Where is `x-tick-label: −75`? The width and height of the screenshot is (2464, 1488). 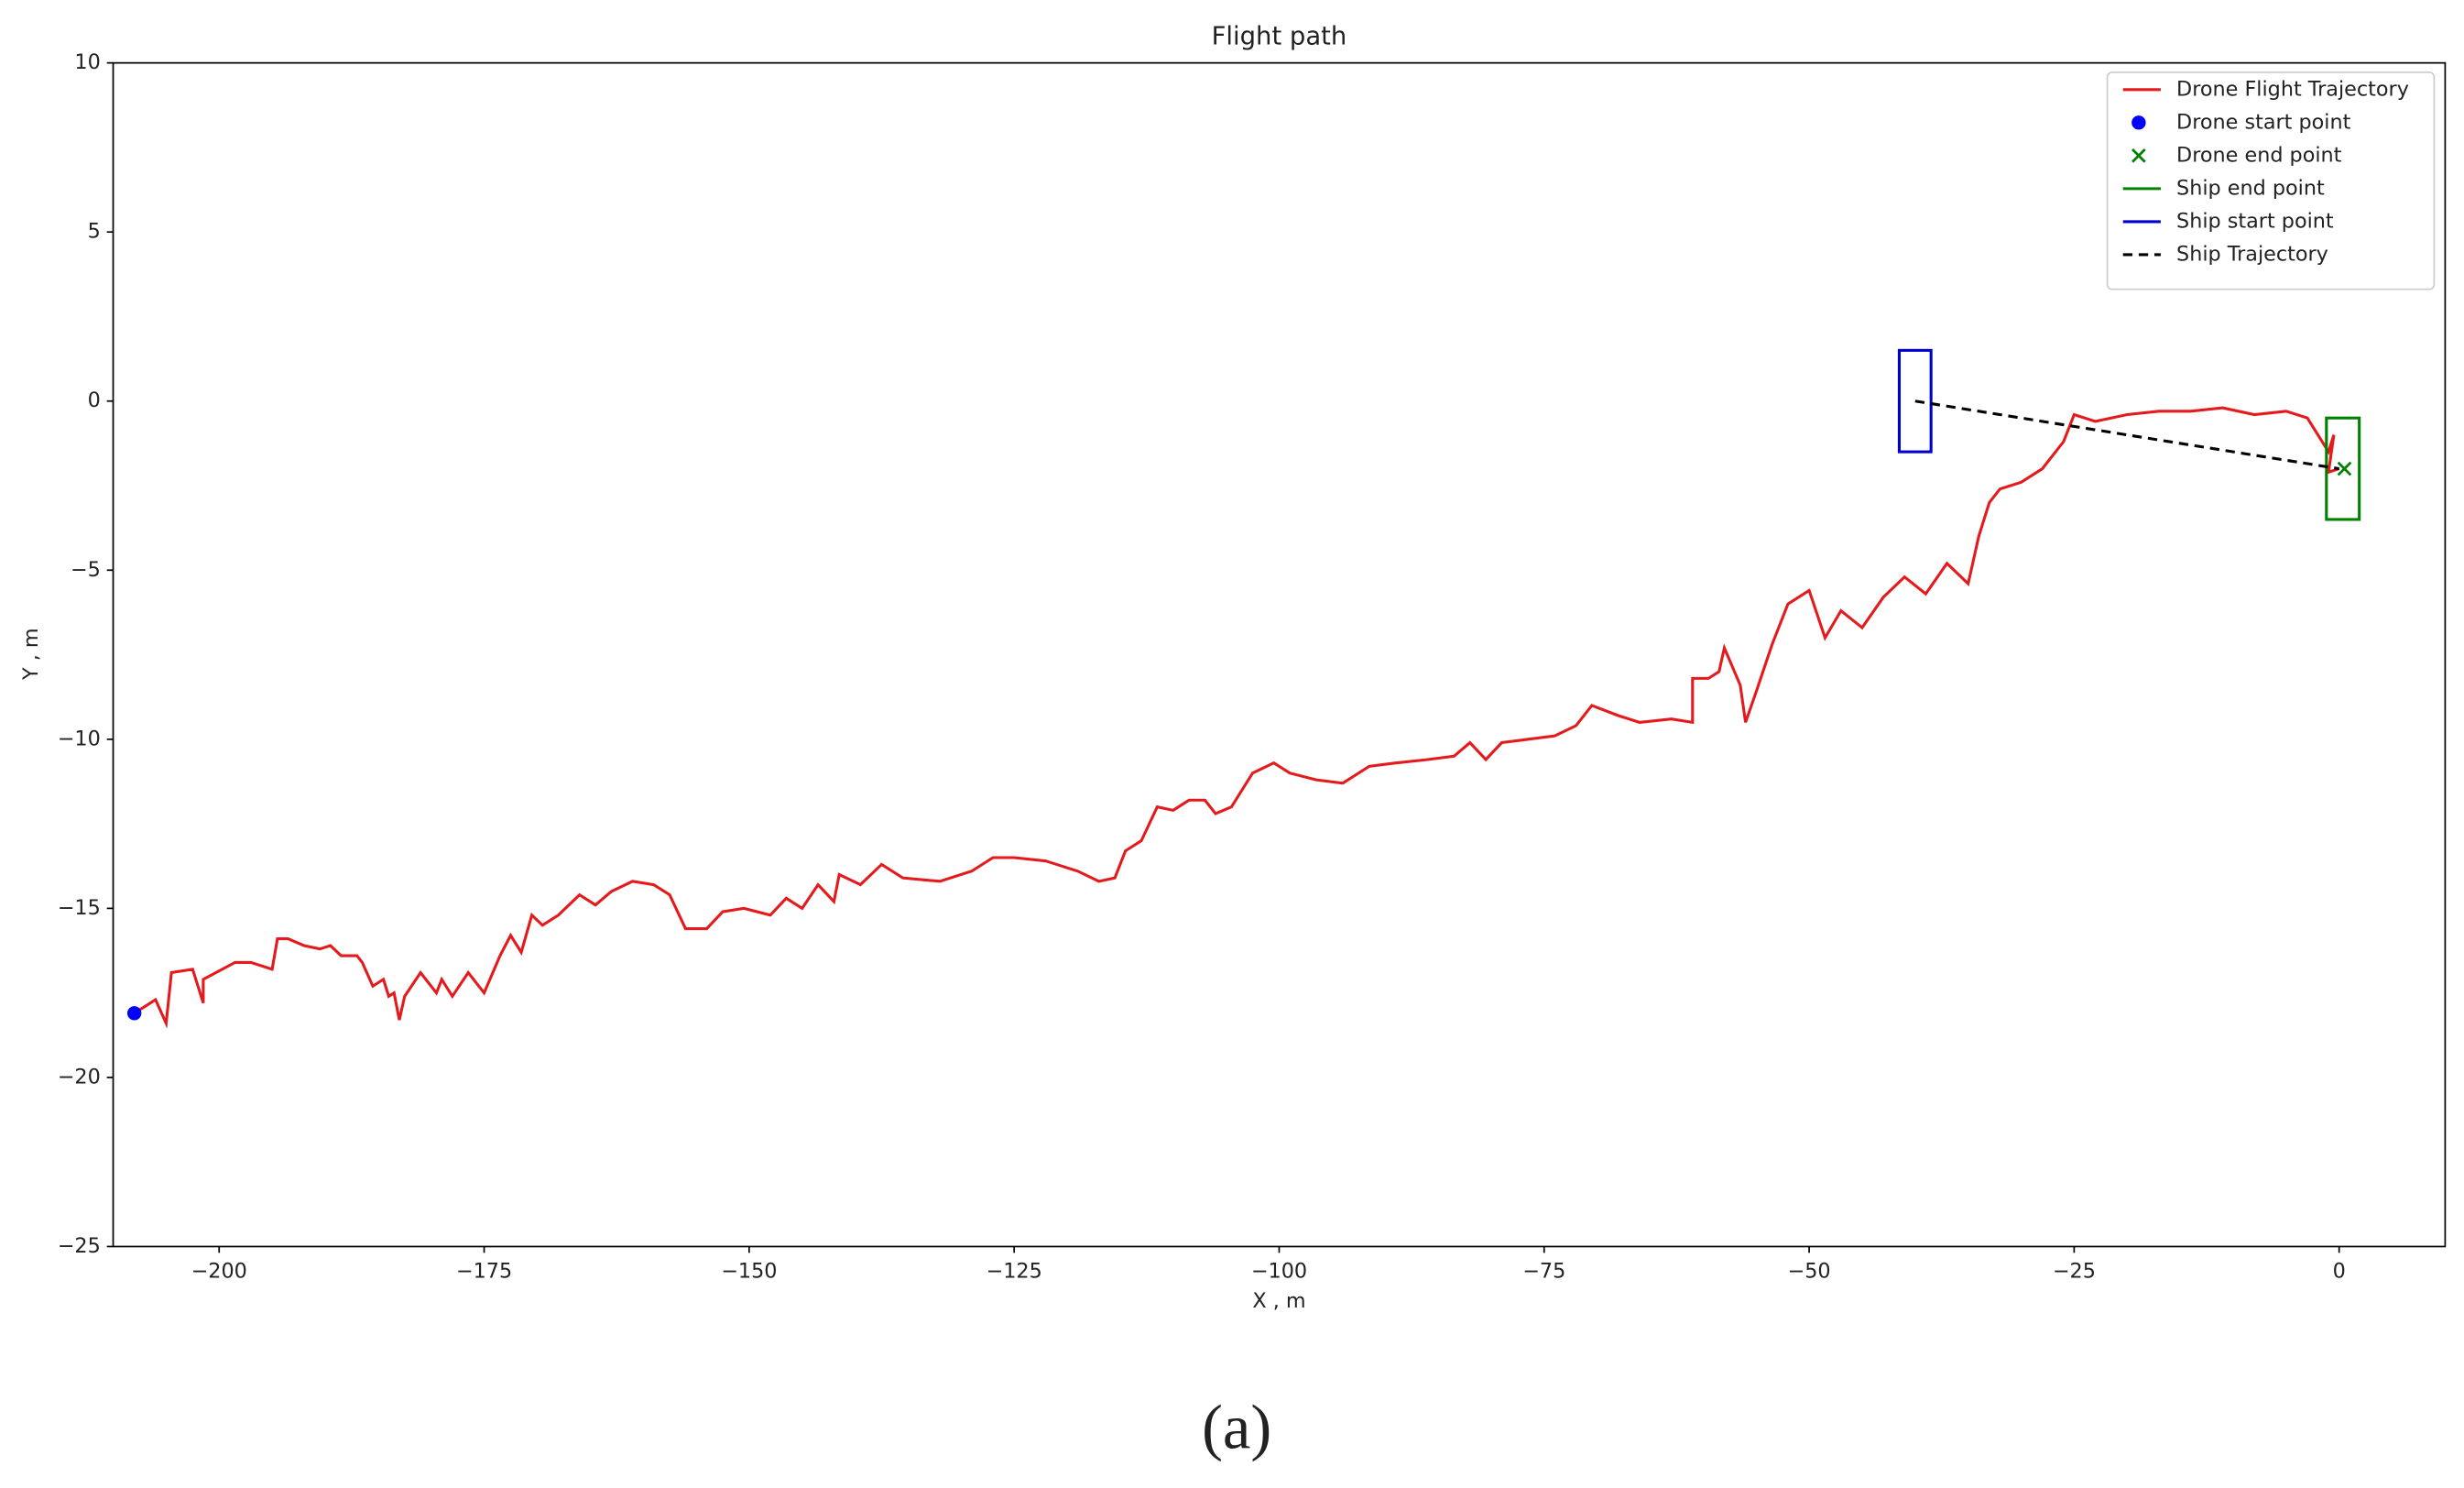 x-tick-label: −75 is located at coordinates (1543, 1271).